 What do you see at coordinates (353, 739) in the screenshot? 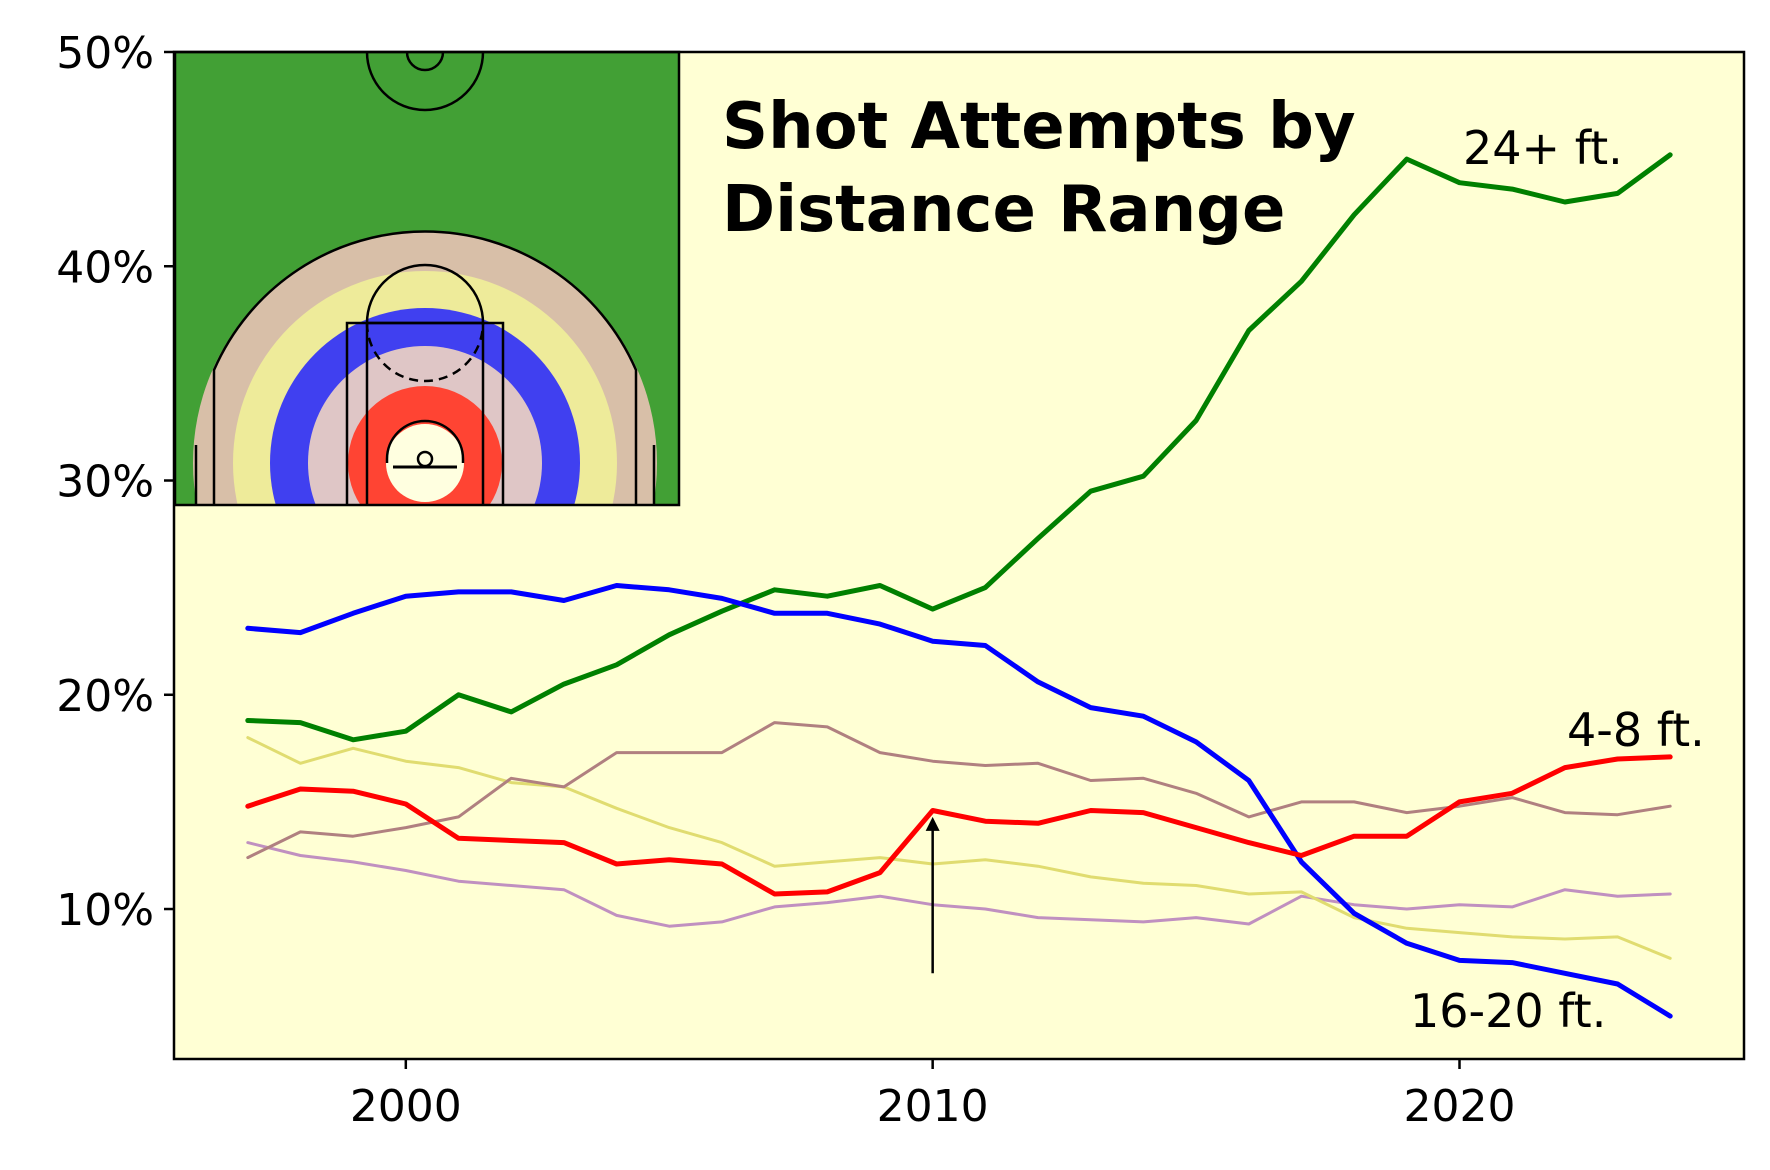
I see `data-point-24-plus-ft-1999` at bounding box center [353, 739].